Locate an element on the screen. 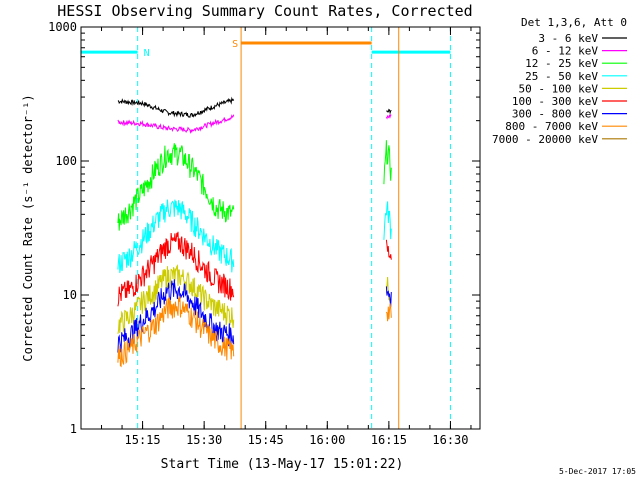 The image size is (640, 485). legend-label-1: 6 - 12 keV is located at coordinates (565, 51).